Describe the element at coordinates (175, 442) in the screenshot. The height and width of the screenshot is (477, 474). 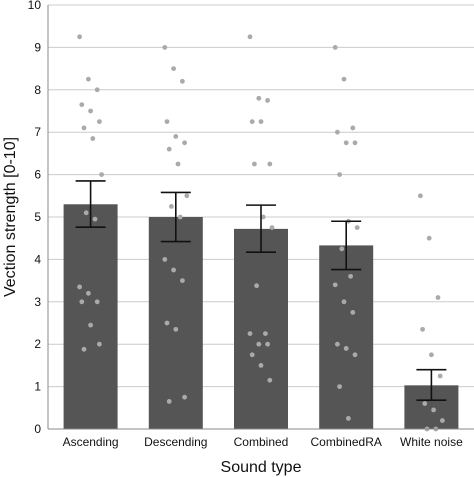
I see `x-tick-label: Descending` at that location.